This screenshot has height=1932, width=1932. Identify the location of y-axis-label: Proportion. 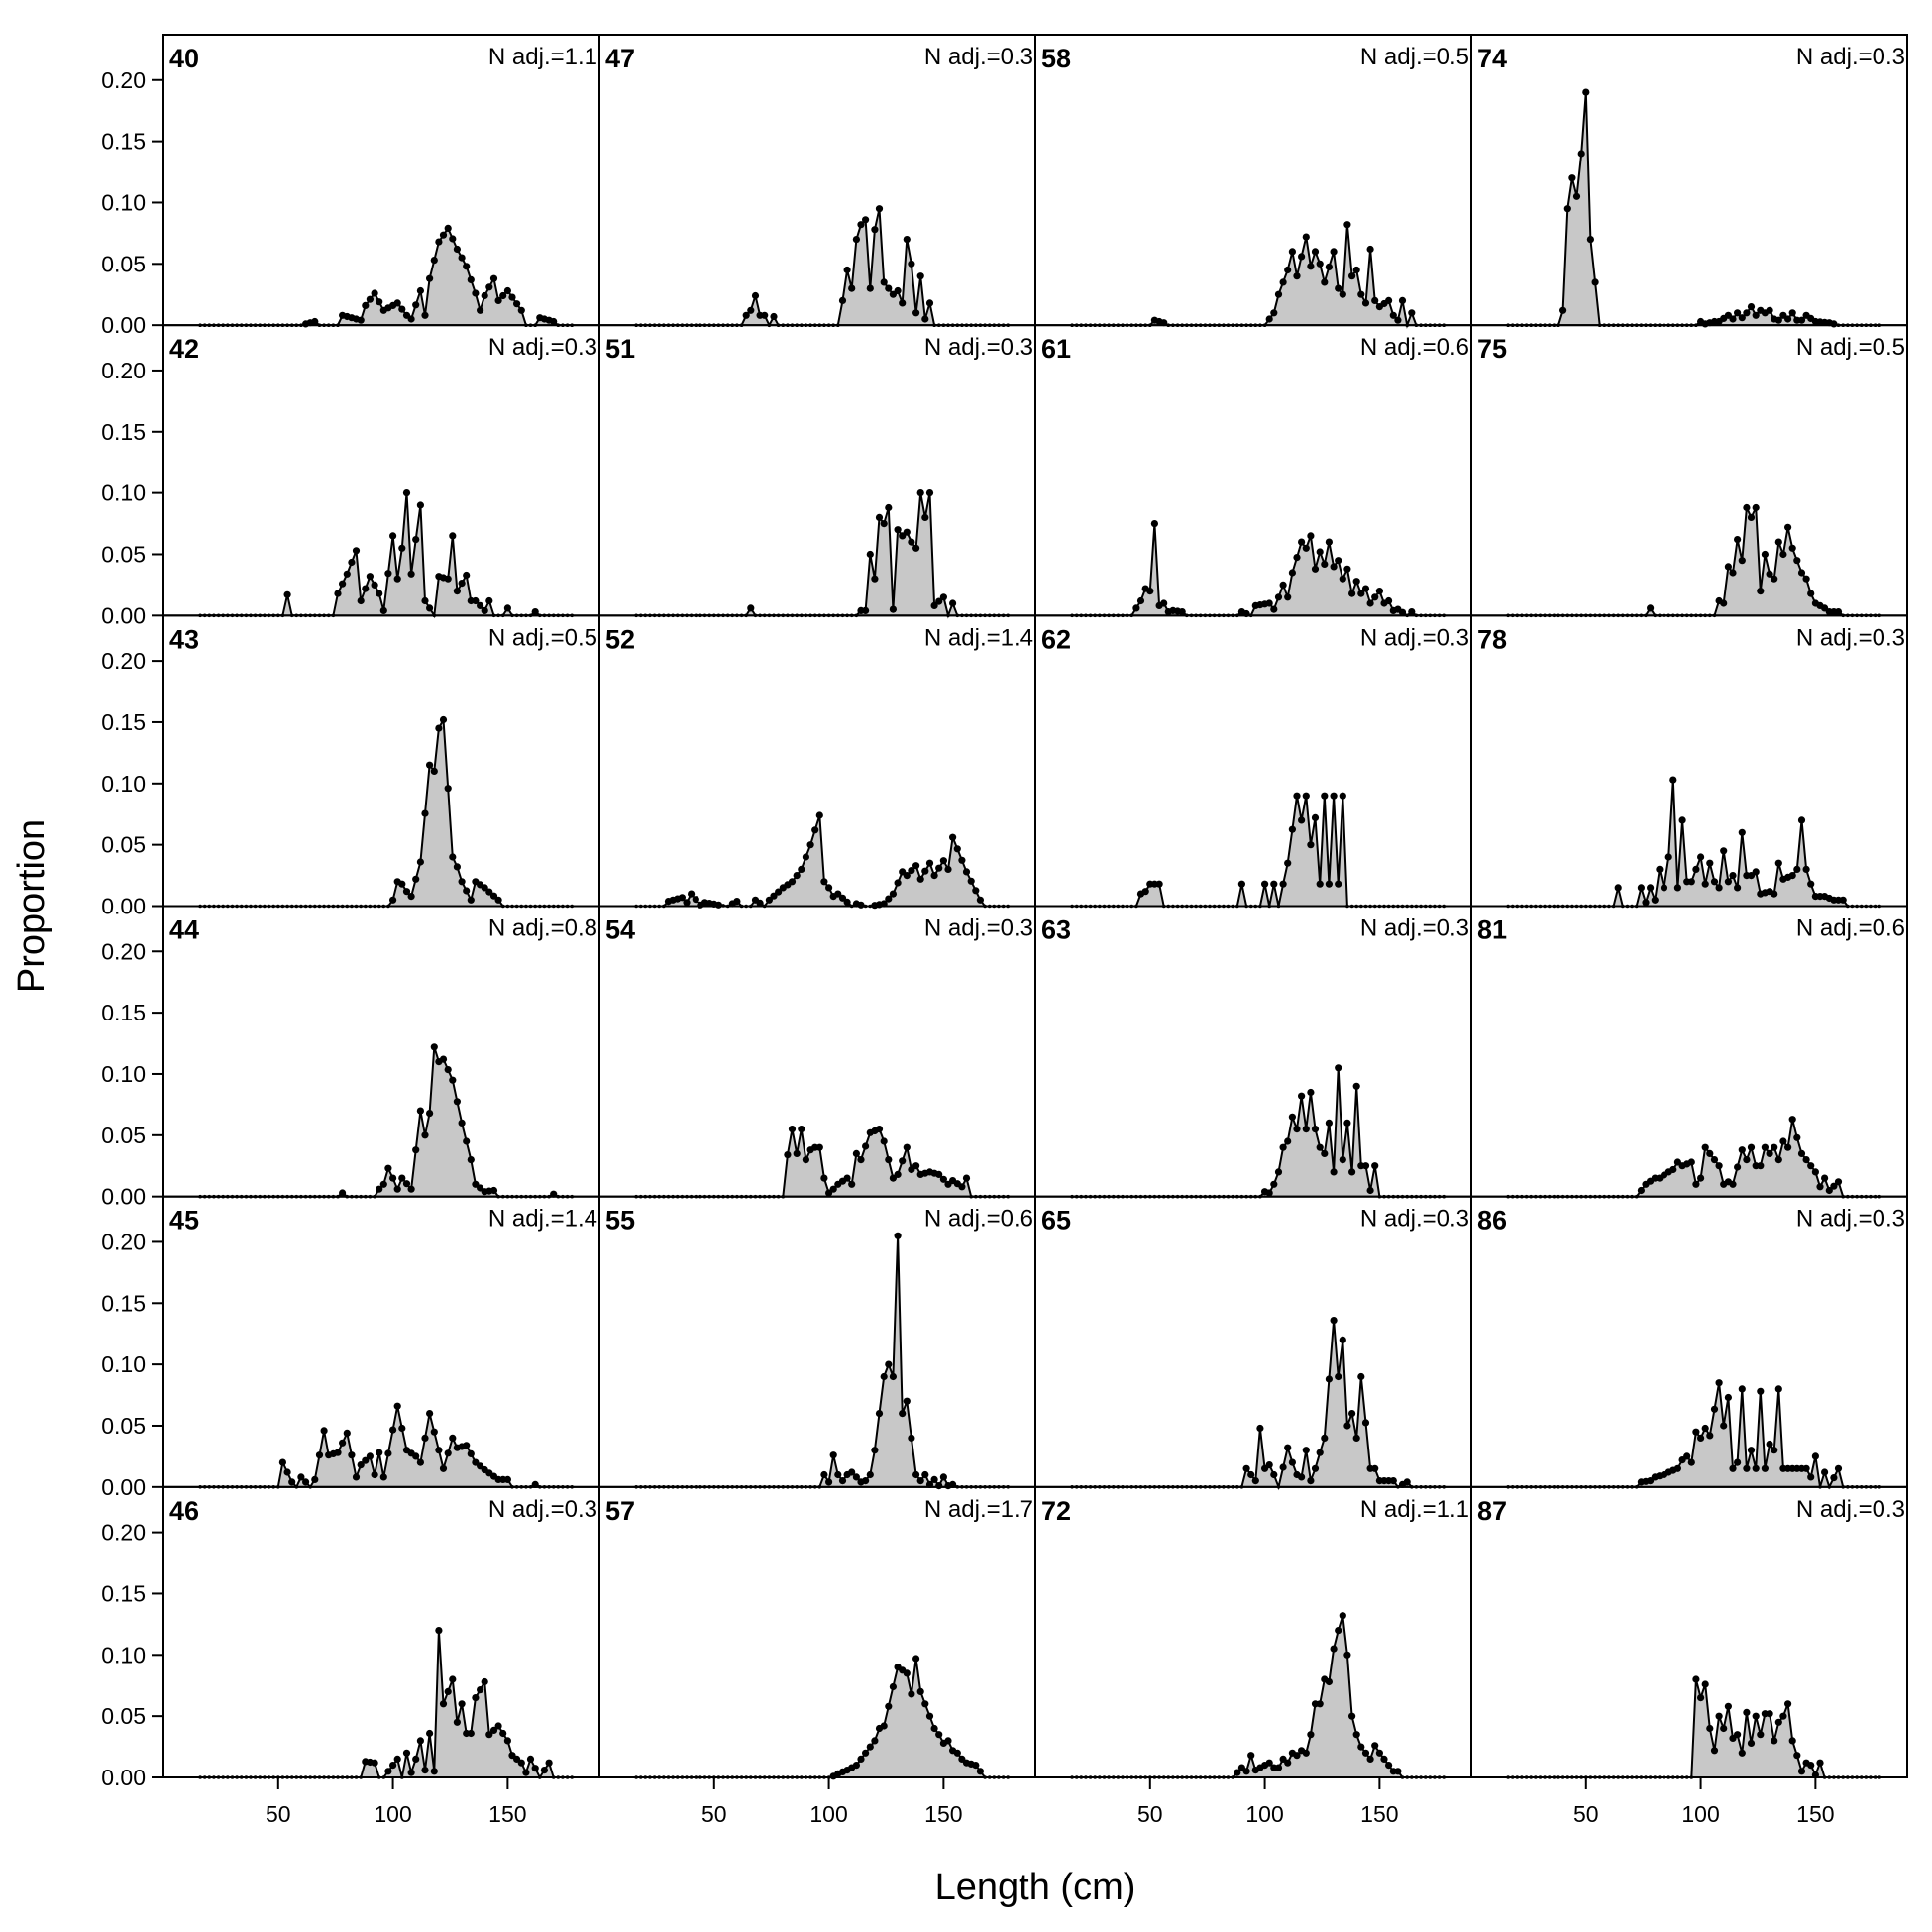
(32, 906).